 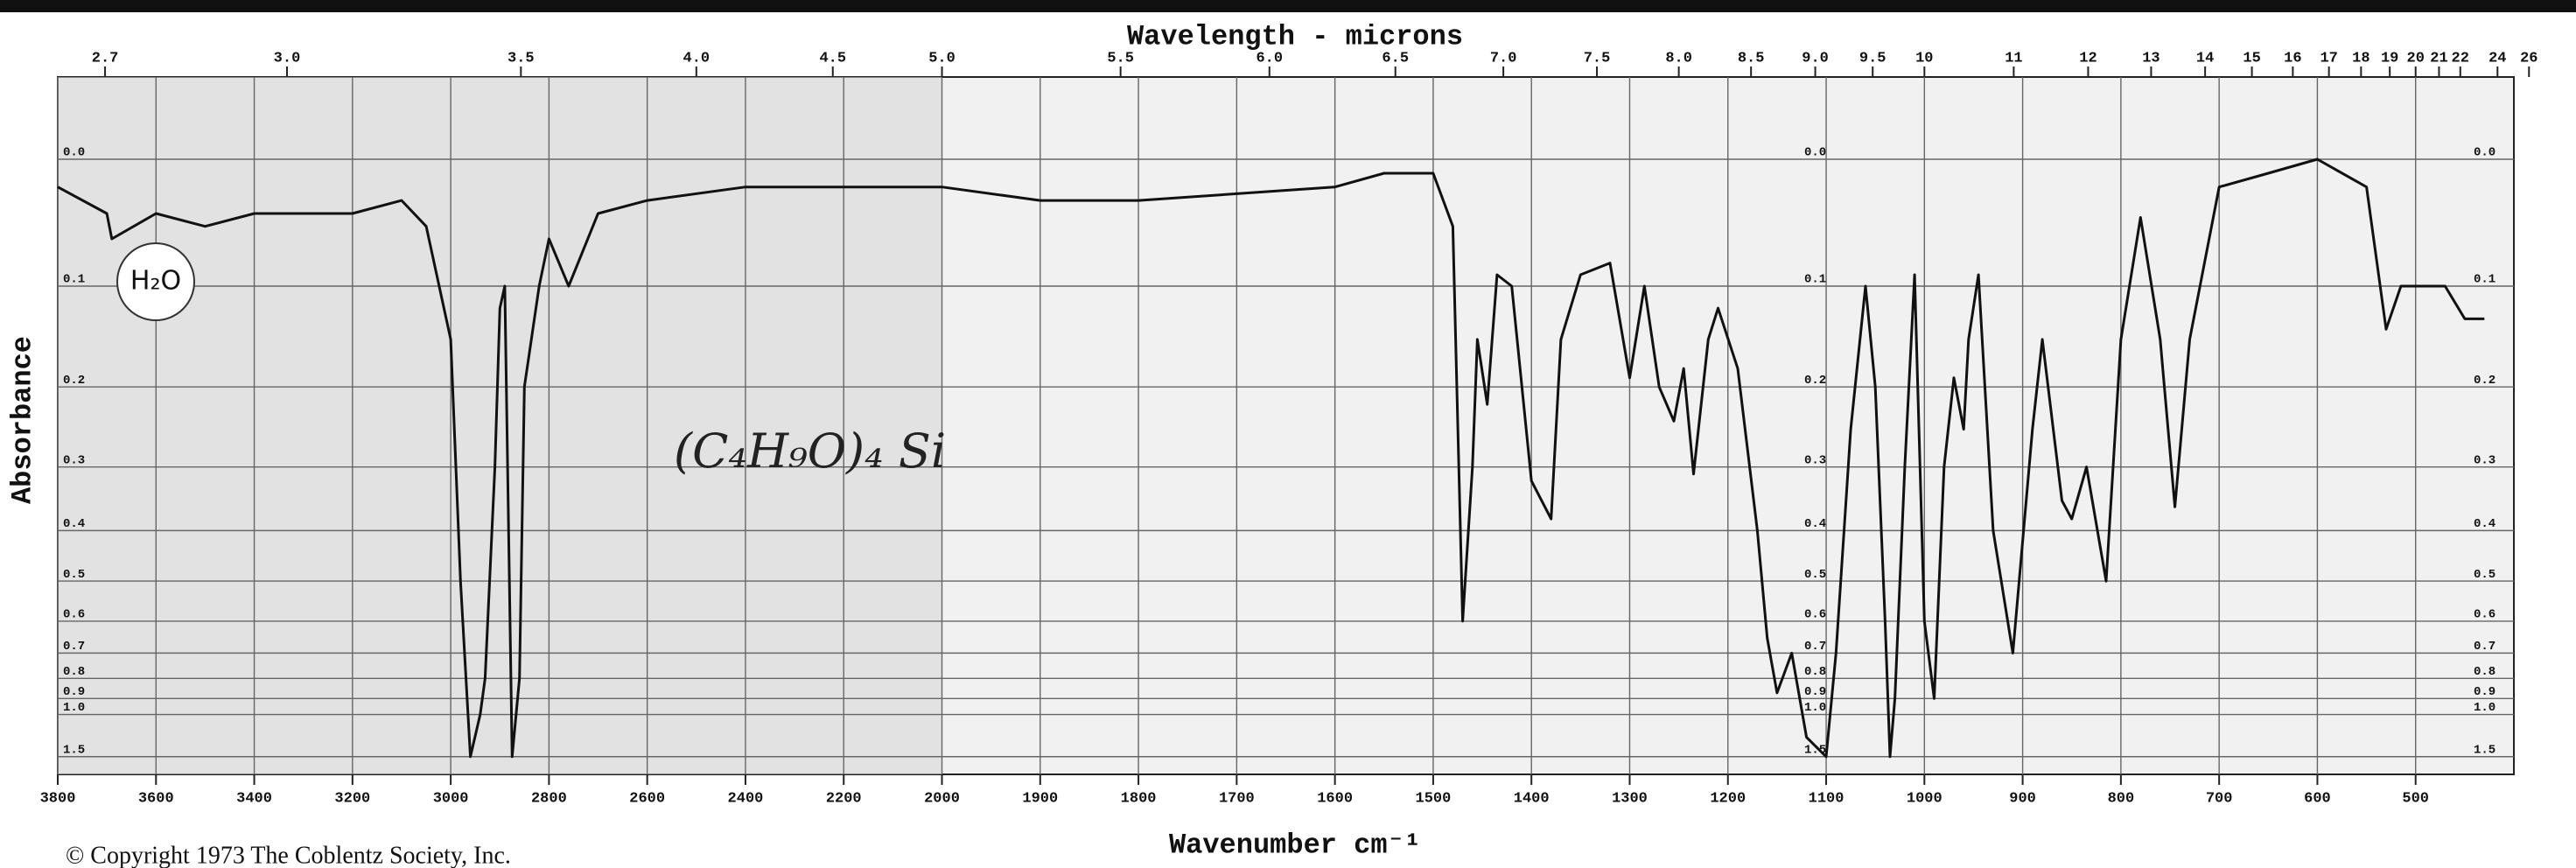 What do you see at coordinates (1630, 798) in the screenshot?
I see `x-tick-label: 1300` at bounding box center [1630, 798].